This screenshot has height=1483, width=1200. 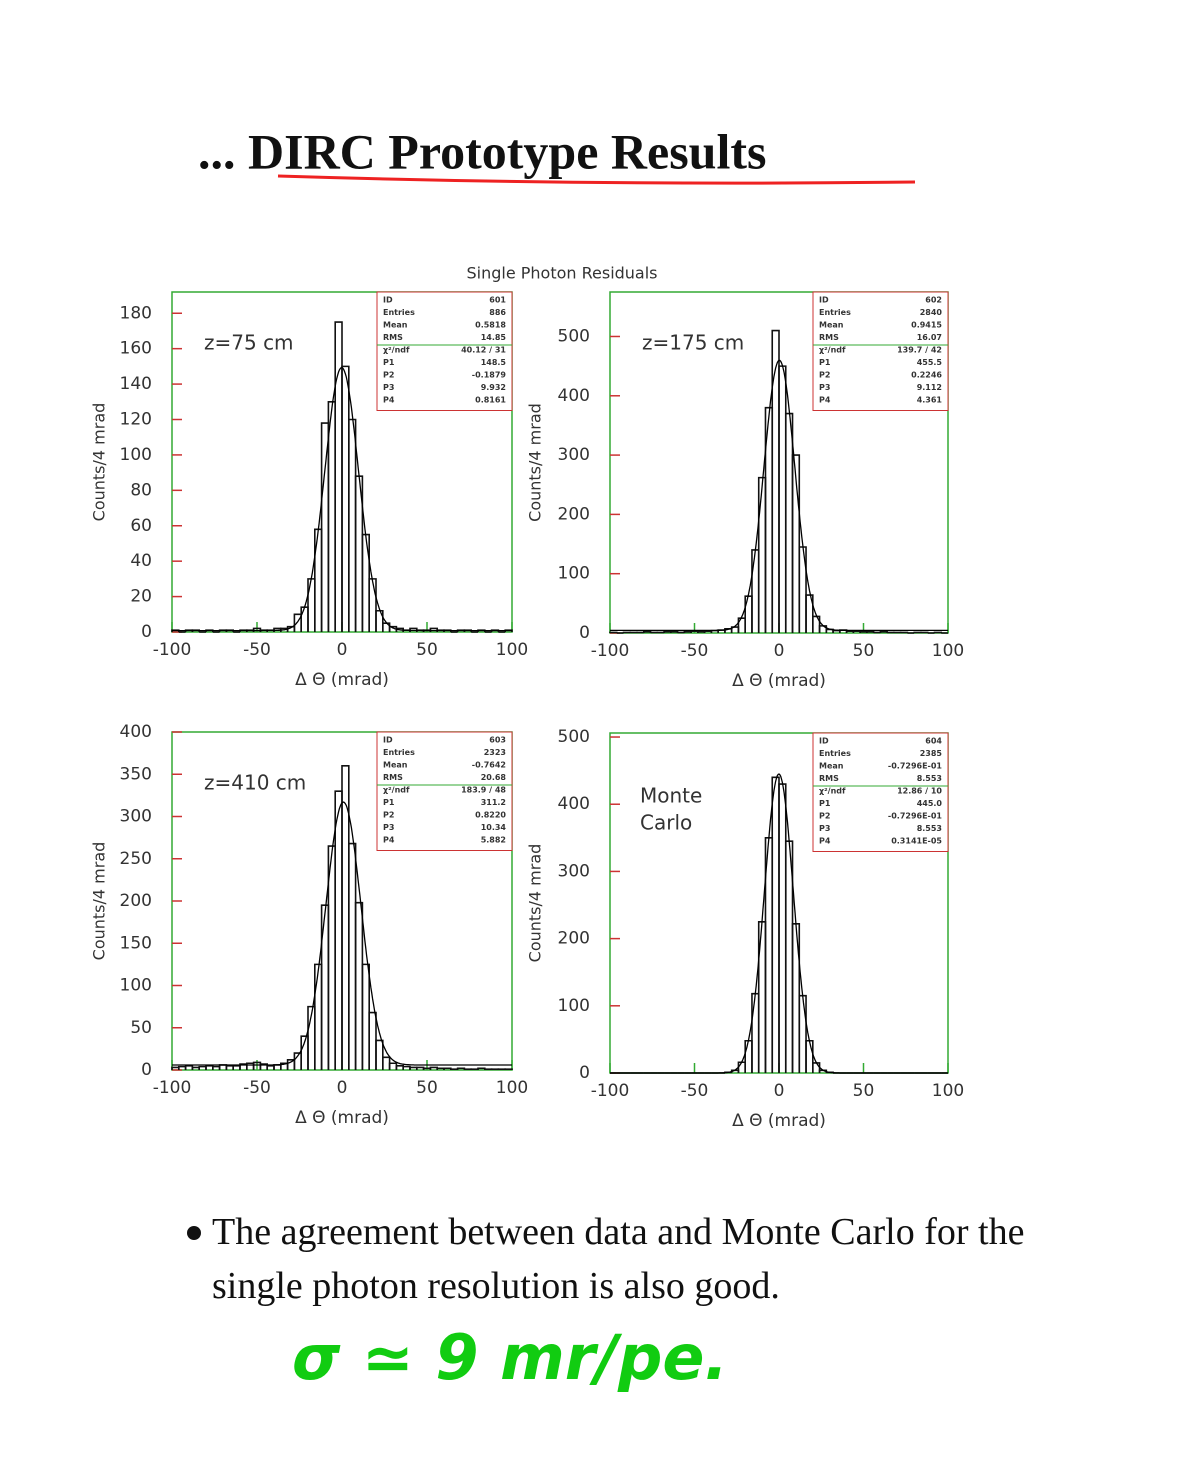 I want to click on stat-value: 9.112, so click(x=929, y=387).